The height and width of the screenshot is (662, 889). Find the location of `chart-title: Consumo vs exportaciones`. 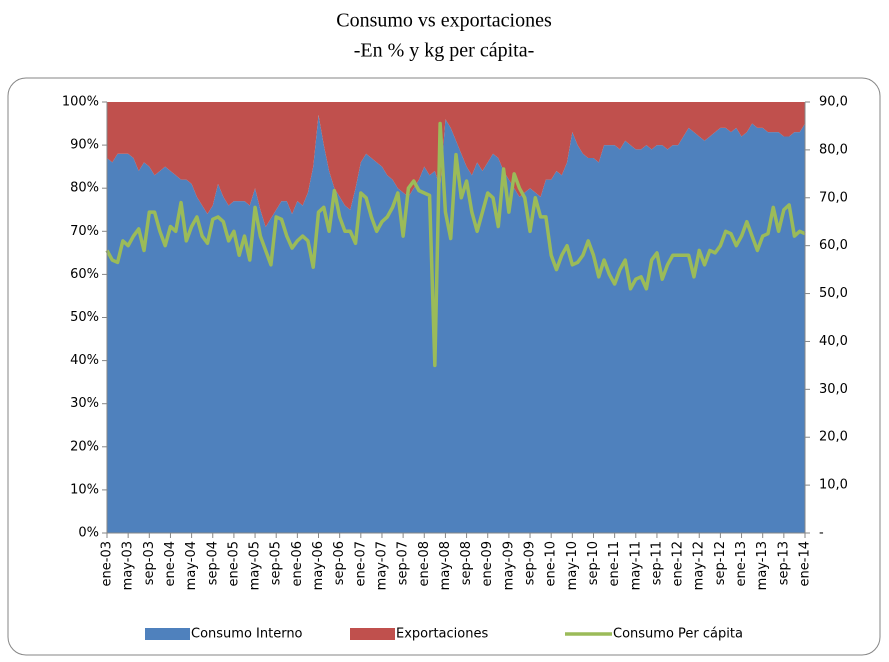

chart-title: Consumo vs exportaciones is located at coordinates (444, 21).